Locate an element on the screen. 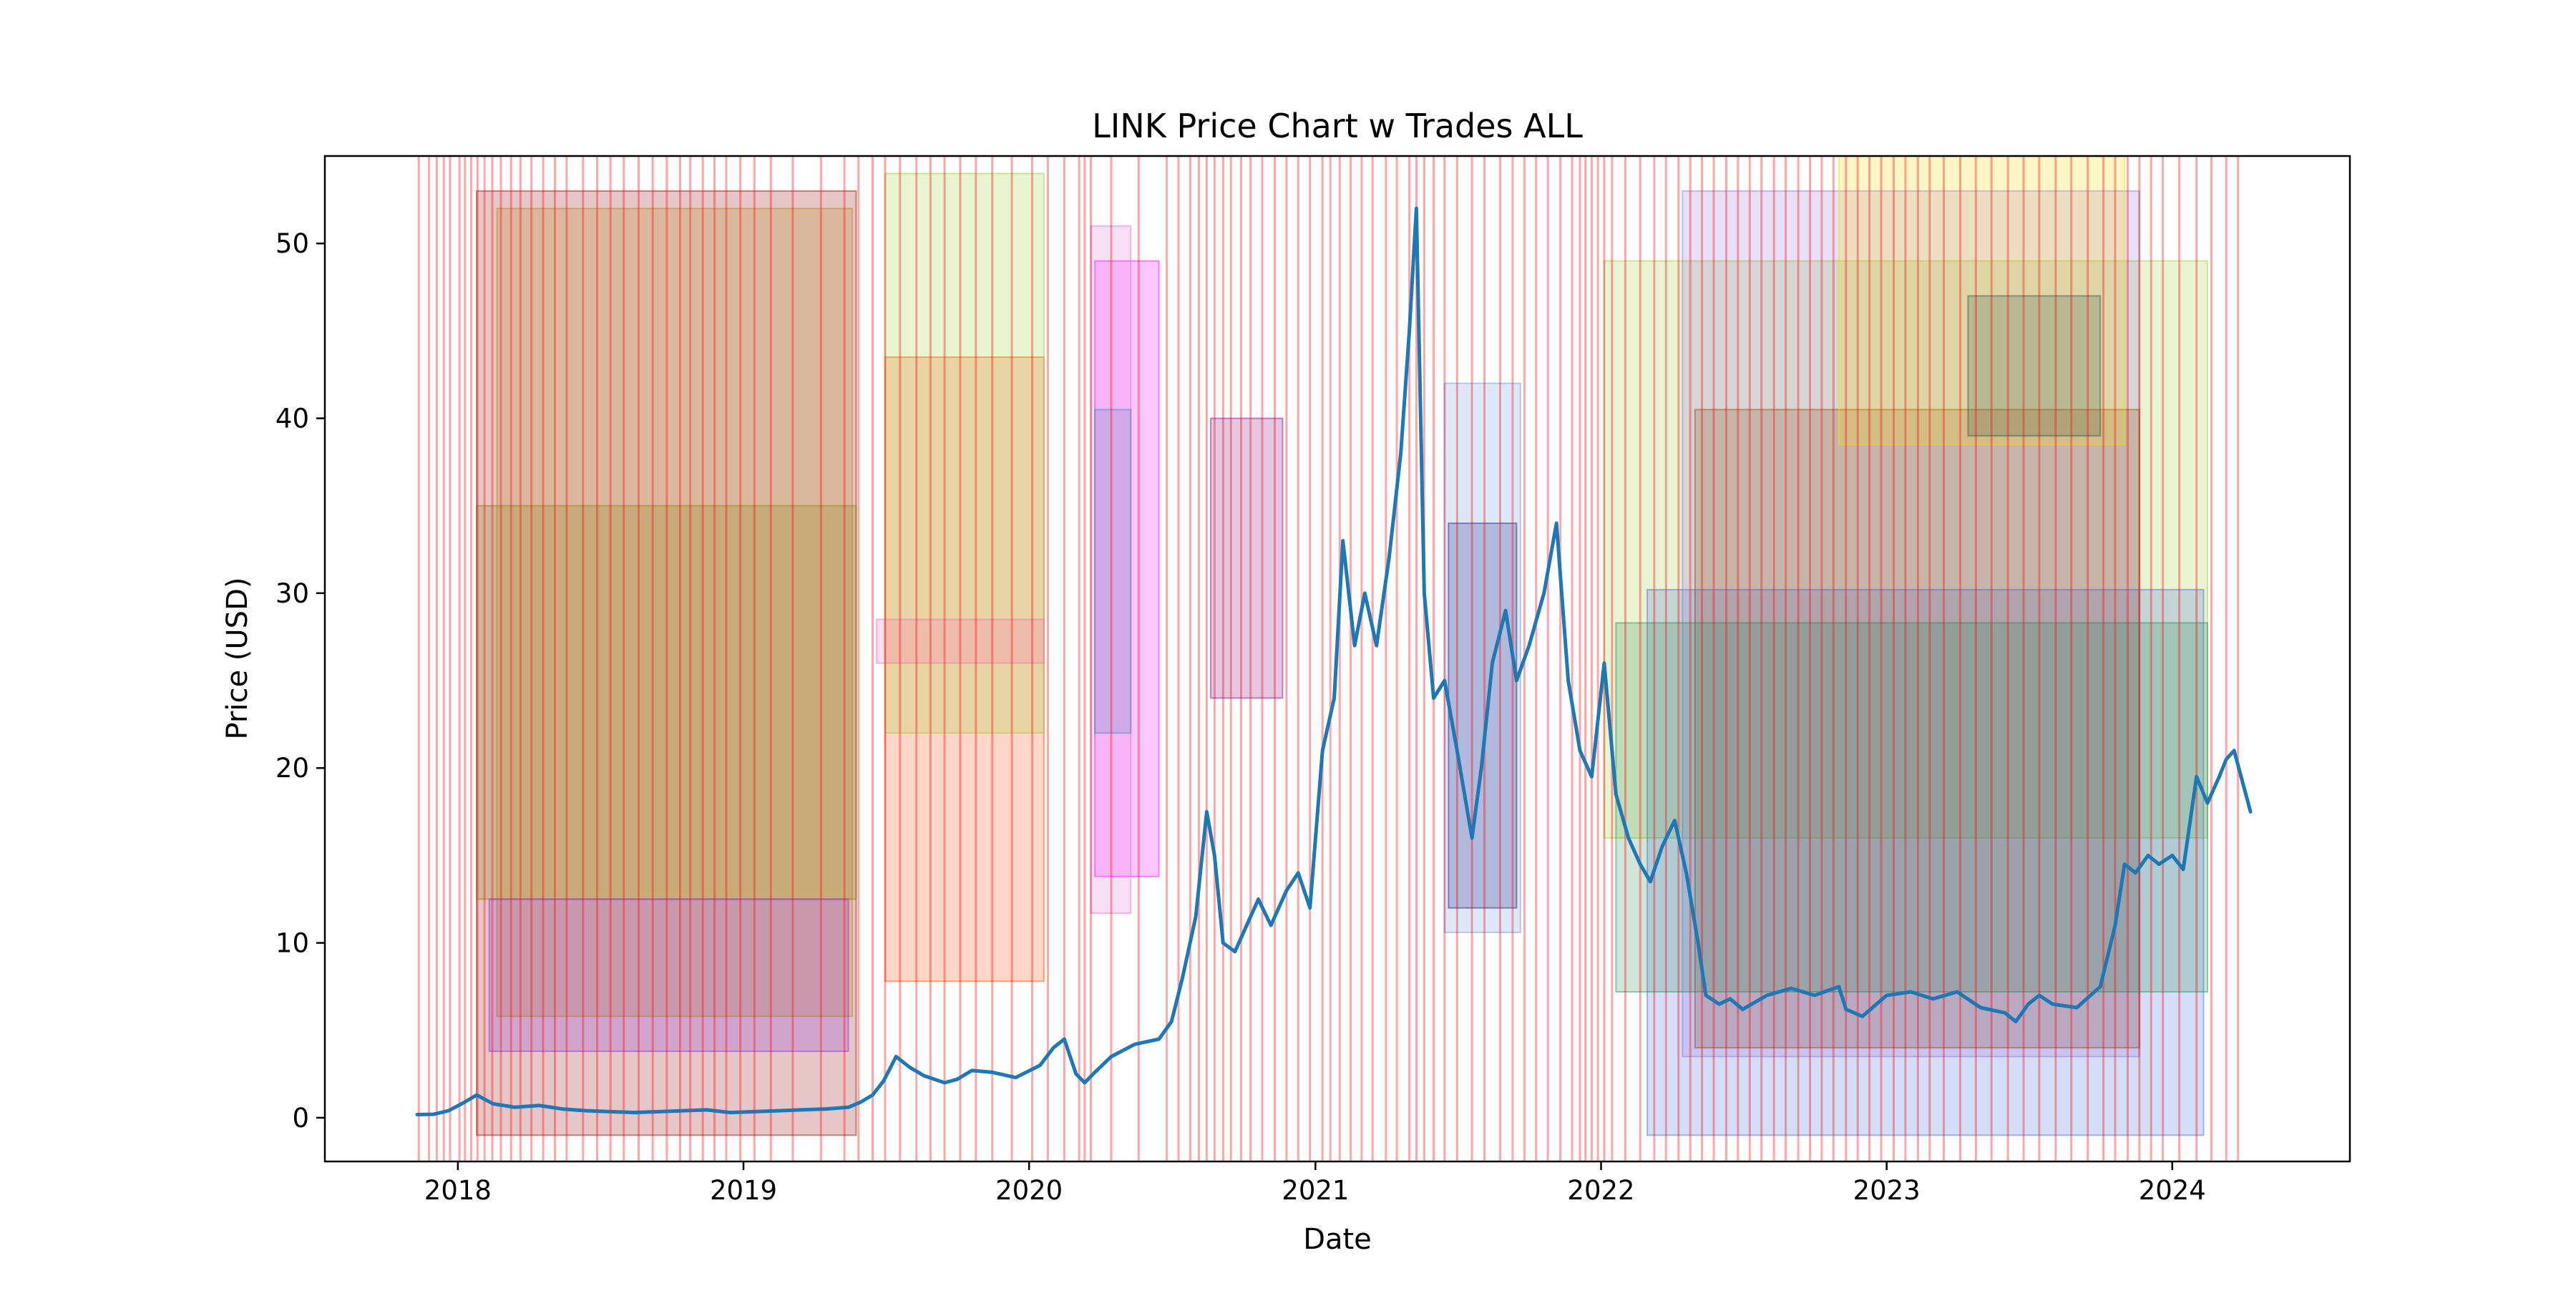 The image size is (2576, 1291). x-tick-label-2021: 2021 is located at coordinates (1315, 1190).